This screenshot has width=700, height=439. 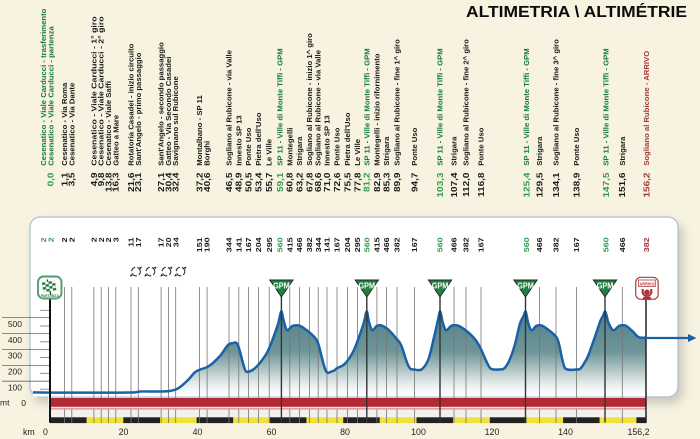 I want to click on svg-text: 27,1, so click(x=161, y=182).